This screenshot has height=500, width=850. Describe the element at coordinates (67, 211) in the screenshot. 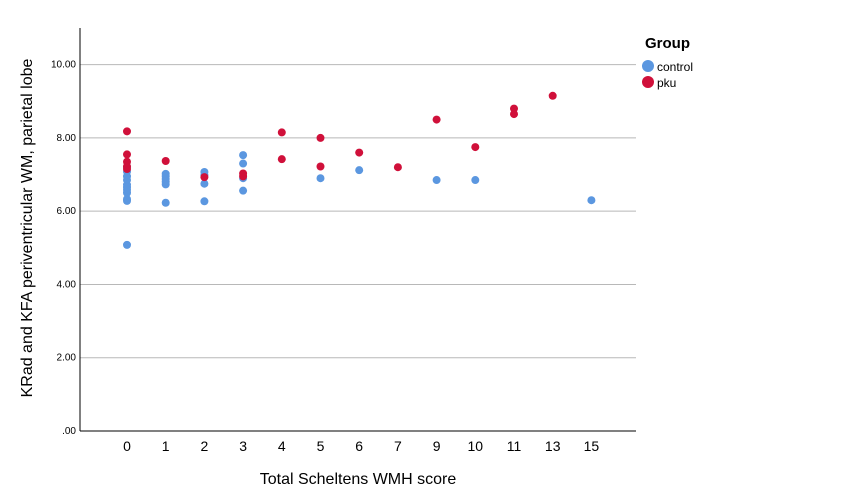

I see `y-tick-label: 6.00` at that location.